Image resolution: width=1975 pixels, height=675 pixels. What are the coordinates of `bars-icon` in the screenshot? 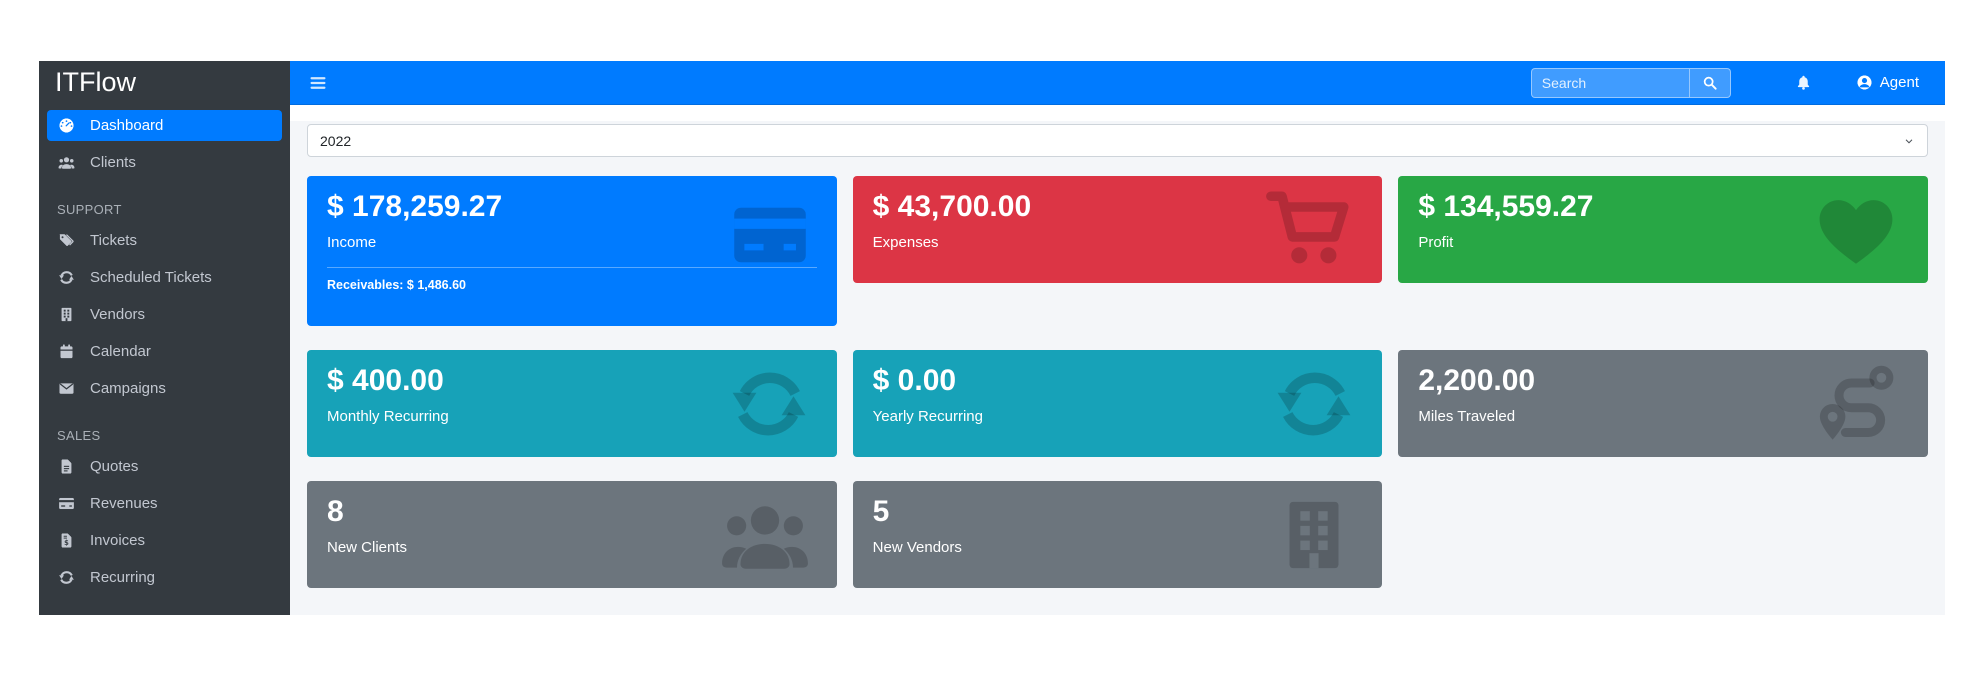 It's located at (318, 83).